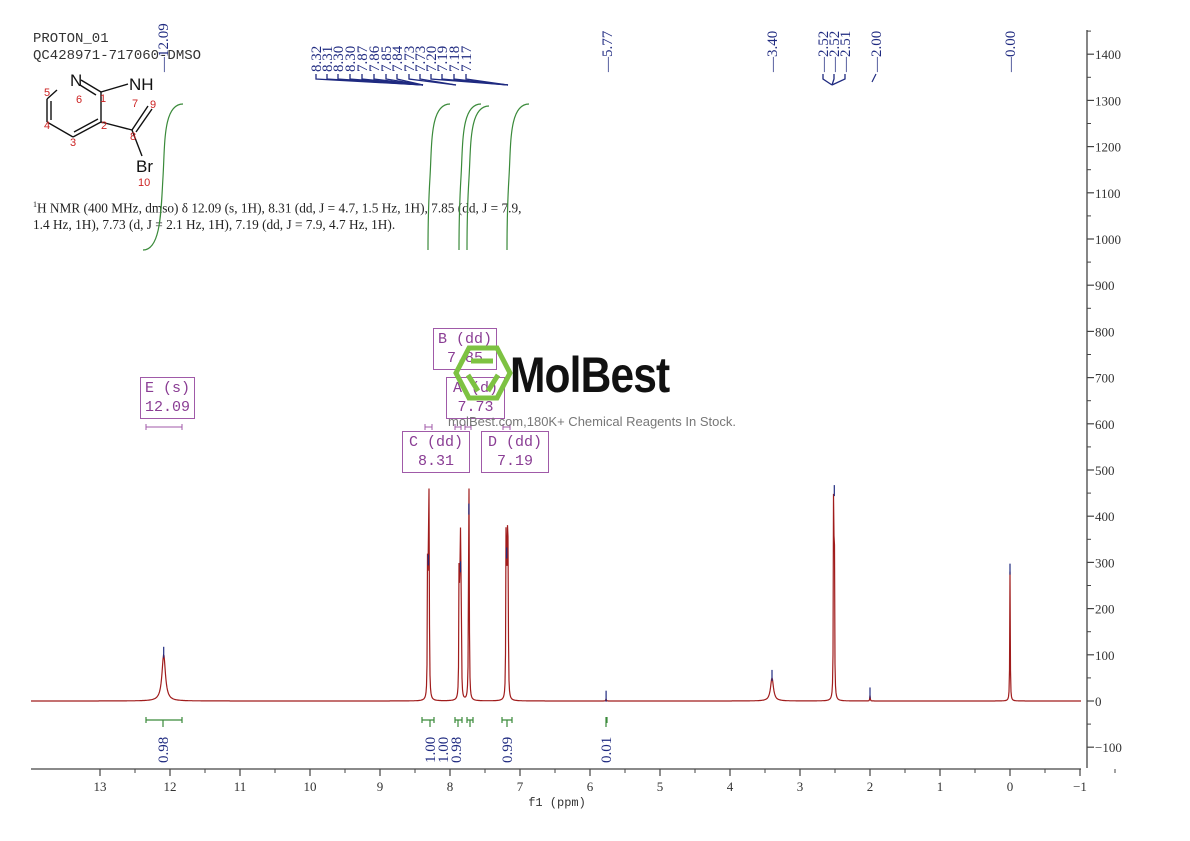  I want to click on peak-shift-label: —12.09, so click(164, 48).